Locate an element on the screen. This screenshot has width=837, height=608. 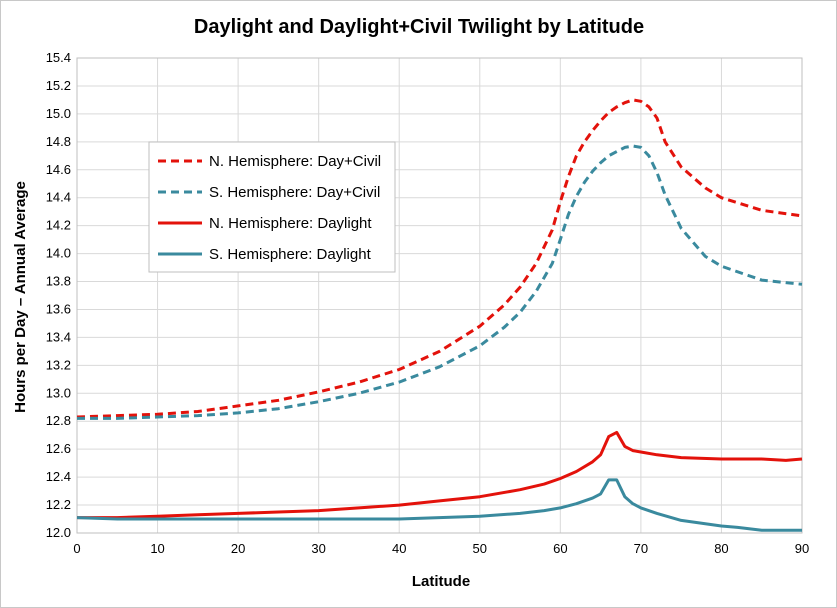
x-tick-label: 10 is located at coordinates (157, 548).